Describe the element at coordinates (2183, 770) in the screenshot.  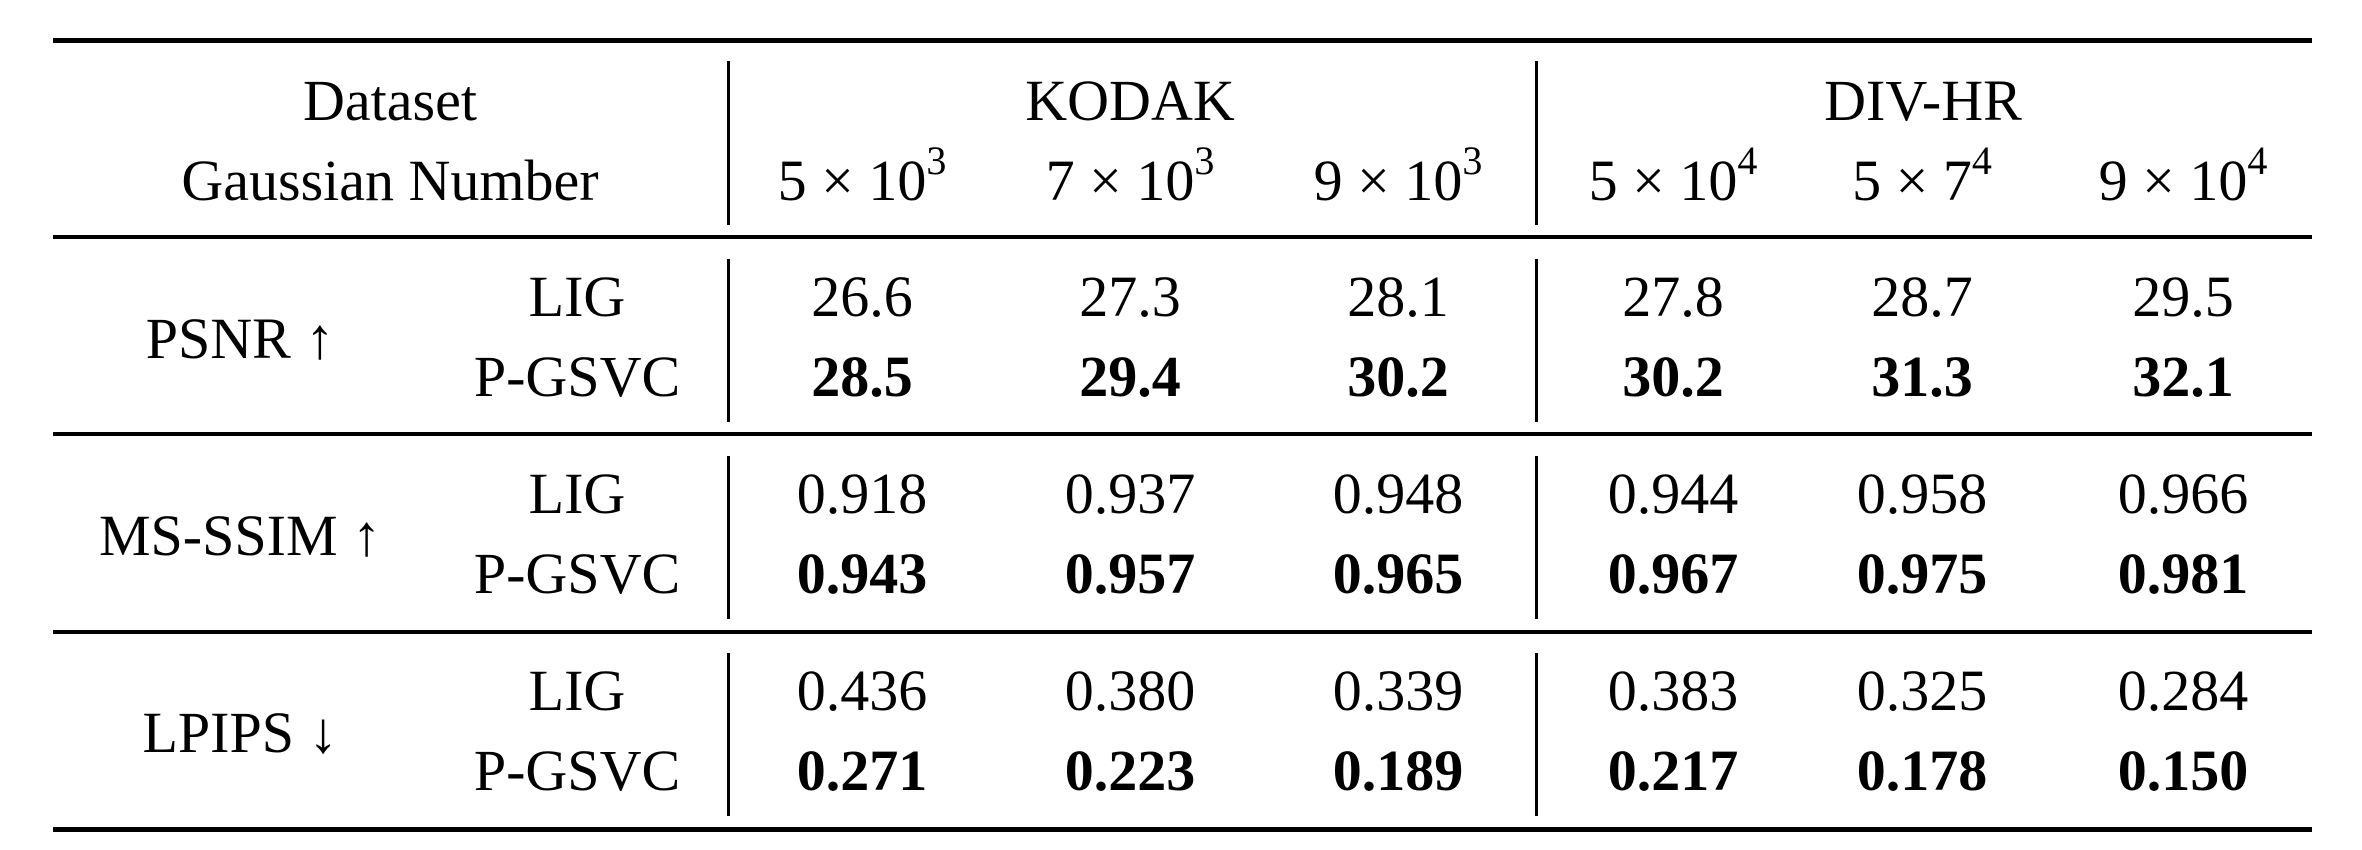
I see `lpips-pgsvc-divhr-3: 0.150` at that location.